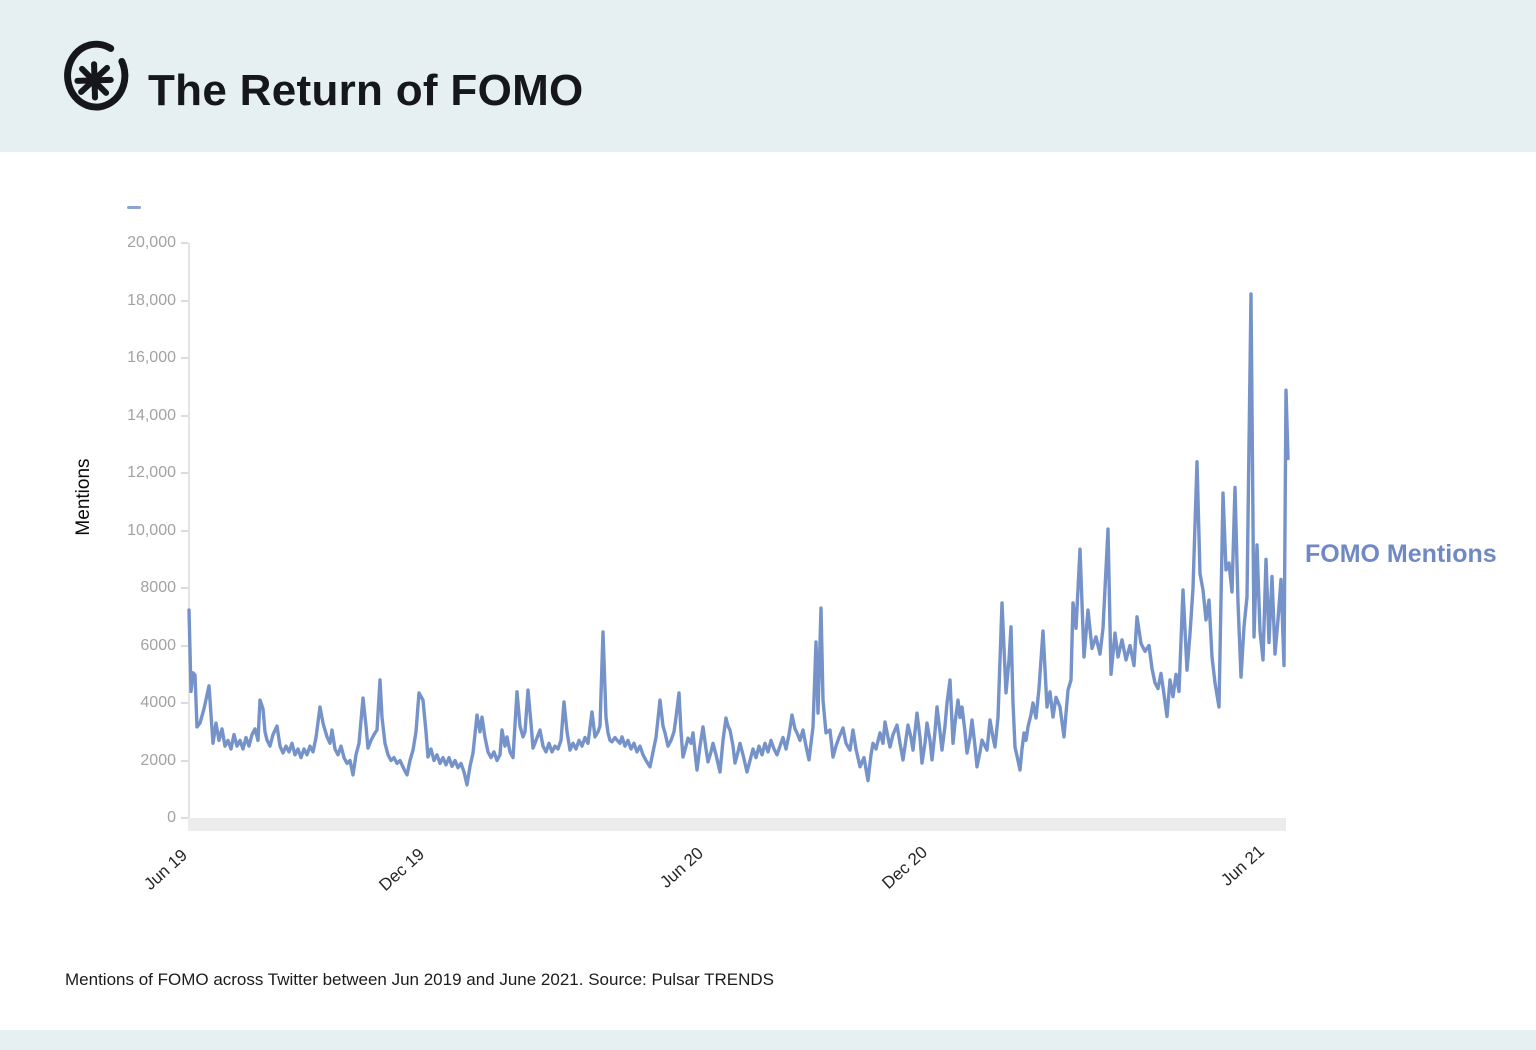 Image resolution: width=1536 pixels, height=1050 pixels. What do you see at coordinates (151, 472) in the screenshot?
I see `y-tick-label: 12,000` at bounding box center [151, 472].